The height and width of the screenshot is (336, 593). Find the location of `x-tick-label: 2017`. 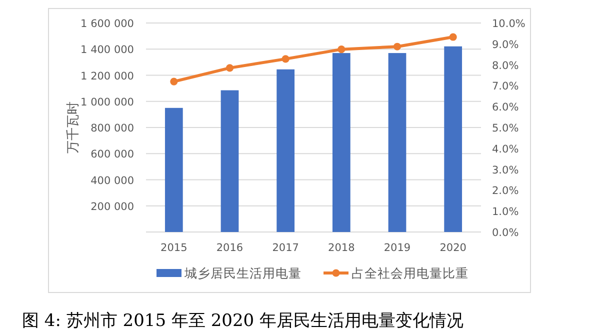

x-tick-label: 2017 is located at coordinates (285, 248).